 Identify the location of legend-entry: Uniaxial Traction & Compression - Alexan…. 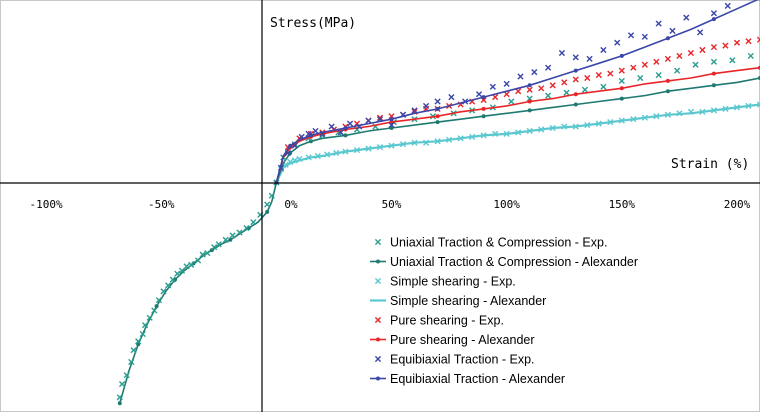
(504, 262).